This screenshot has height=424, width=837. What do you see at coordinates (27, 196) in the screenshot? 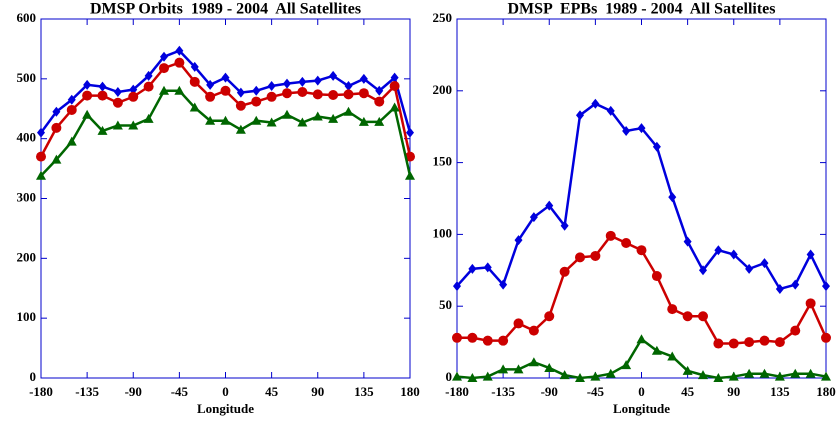
I see `y-tick-label: 300` at bounding box center [27, 196].